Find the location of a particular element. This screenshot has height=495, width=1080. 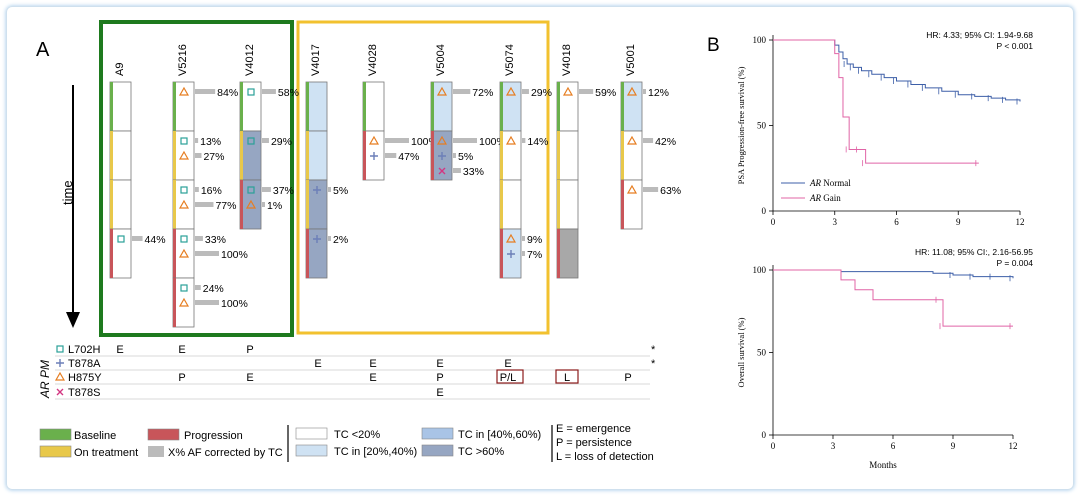

af-value: 42% is located at coordinates (665, 142).